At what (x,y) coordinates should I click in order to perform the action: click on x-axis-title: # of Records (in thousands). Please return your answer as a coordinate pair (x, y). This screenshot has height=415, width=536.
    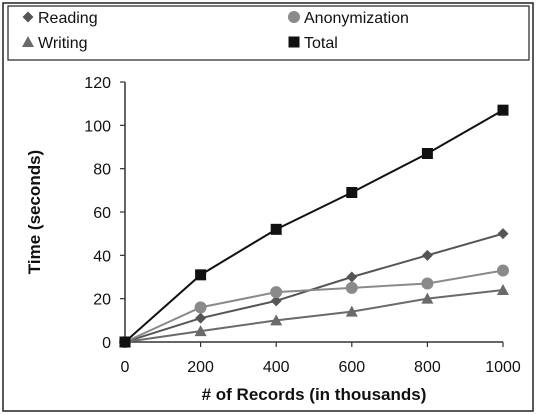
    Looking at the image, I should click on (314, 394).